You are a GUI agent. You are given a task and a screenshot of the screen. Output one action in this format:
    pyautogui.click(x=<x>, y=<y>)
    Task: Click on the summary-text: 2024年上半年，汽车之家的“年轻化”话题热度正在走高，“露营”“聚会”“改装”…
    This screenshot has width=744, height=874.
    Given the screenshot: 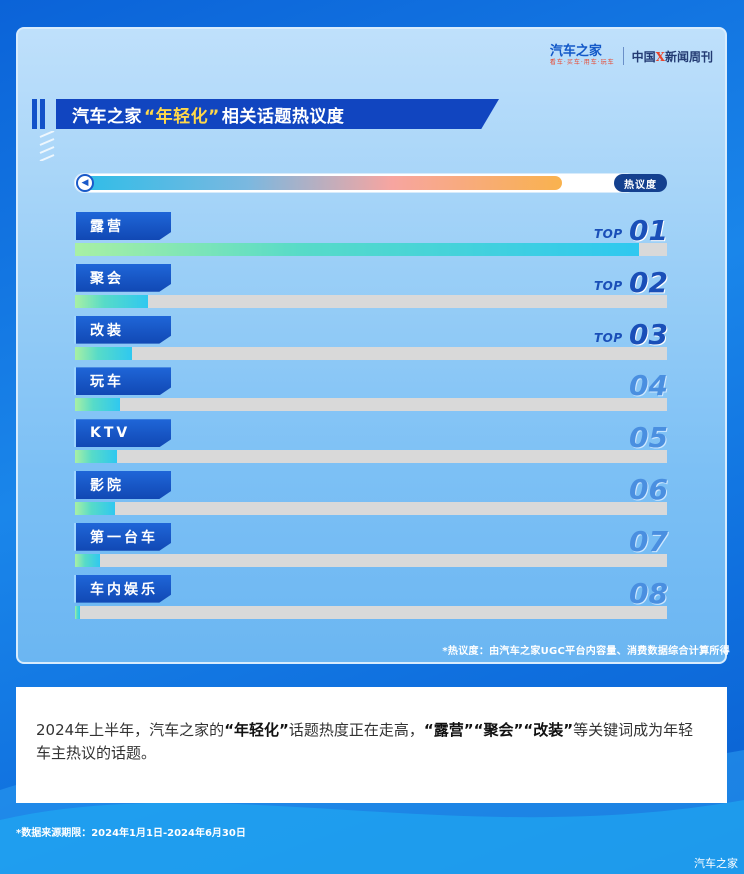 What is the action you would take?
    pyautogui.click(x=365, y=741)
    